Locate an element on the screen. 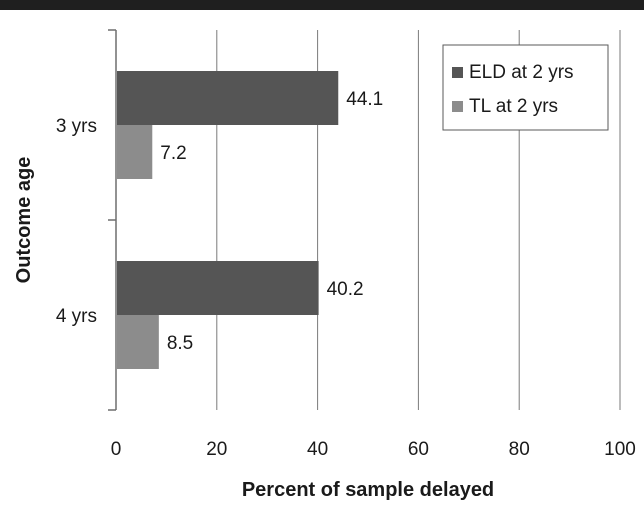 The image size is (644, 512). x-tick-label: 100 is located at coordinates (620, 449).